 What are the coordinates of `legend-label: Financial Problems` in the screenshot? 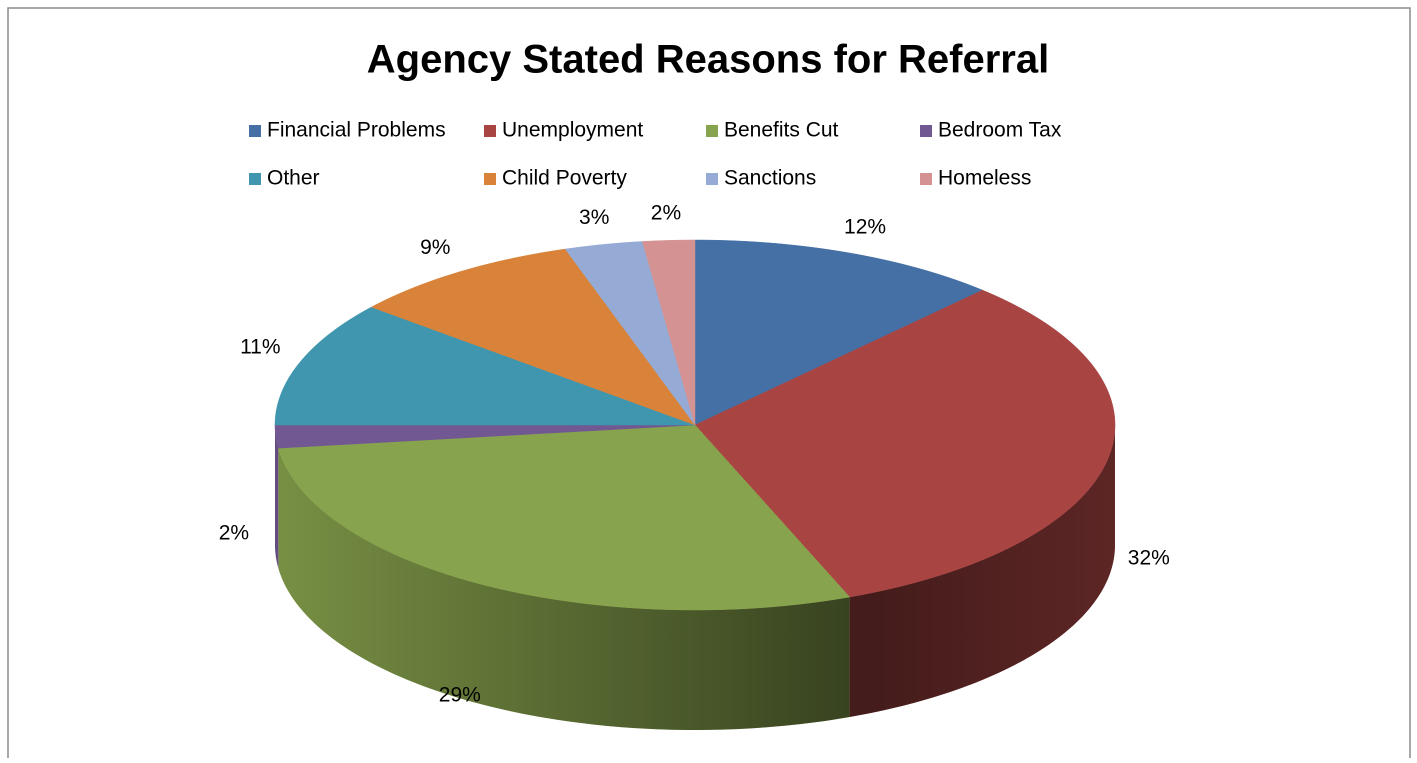 It's located at (356, 130).